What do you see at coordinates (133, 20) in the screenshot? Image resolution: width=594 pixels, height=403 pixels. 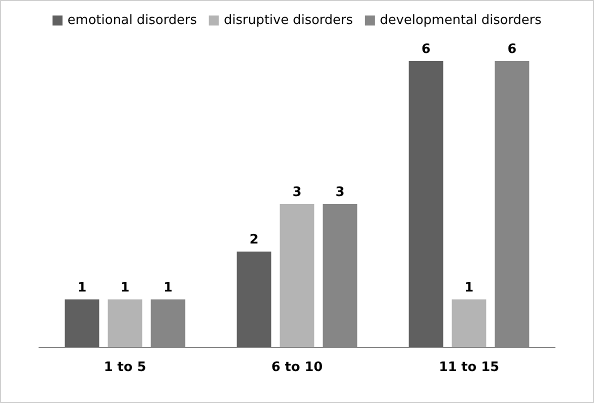 I see `legend-label: emotional disorders` at bounding box center [133, 20].